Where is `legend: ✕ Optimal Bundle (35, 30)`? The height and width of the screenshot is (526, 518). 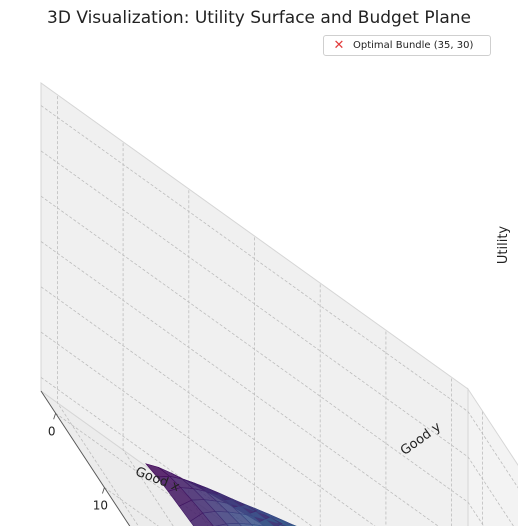
legend: ✕ Optimal Bundle (35, 30) is located at coordinates (407, 45).